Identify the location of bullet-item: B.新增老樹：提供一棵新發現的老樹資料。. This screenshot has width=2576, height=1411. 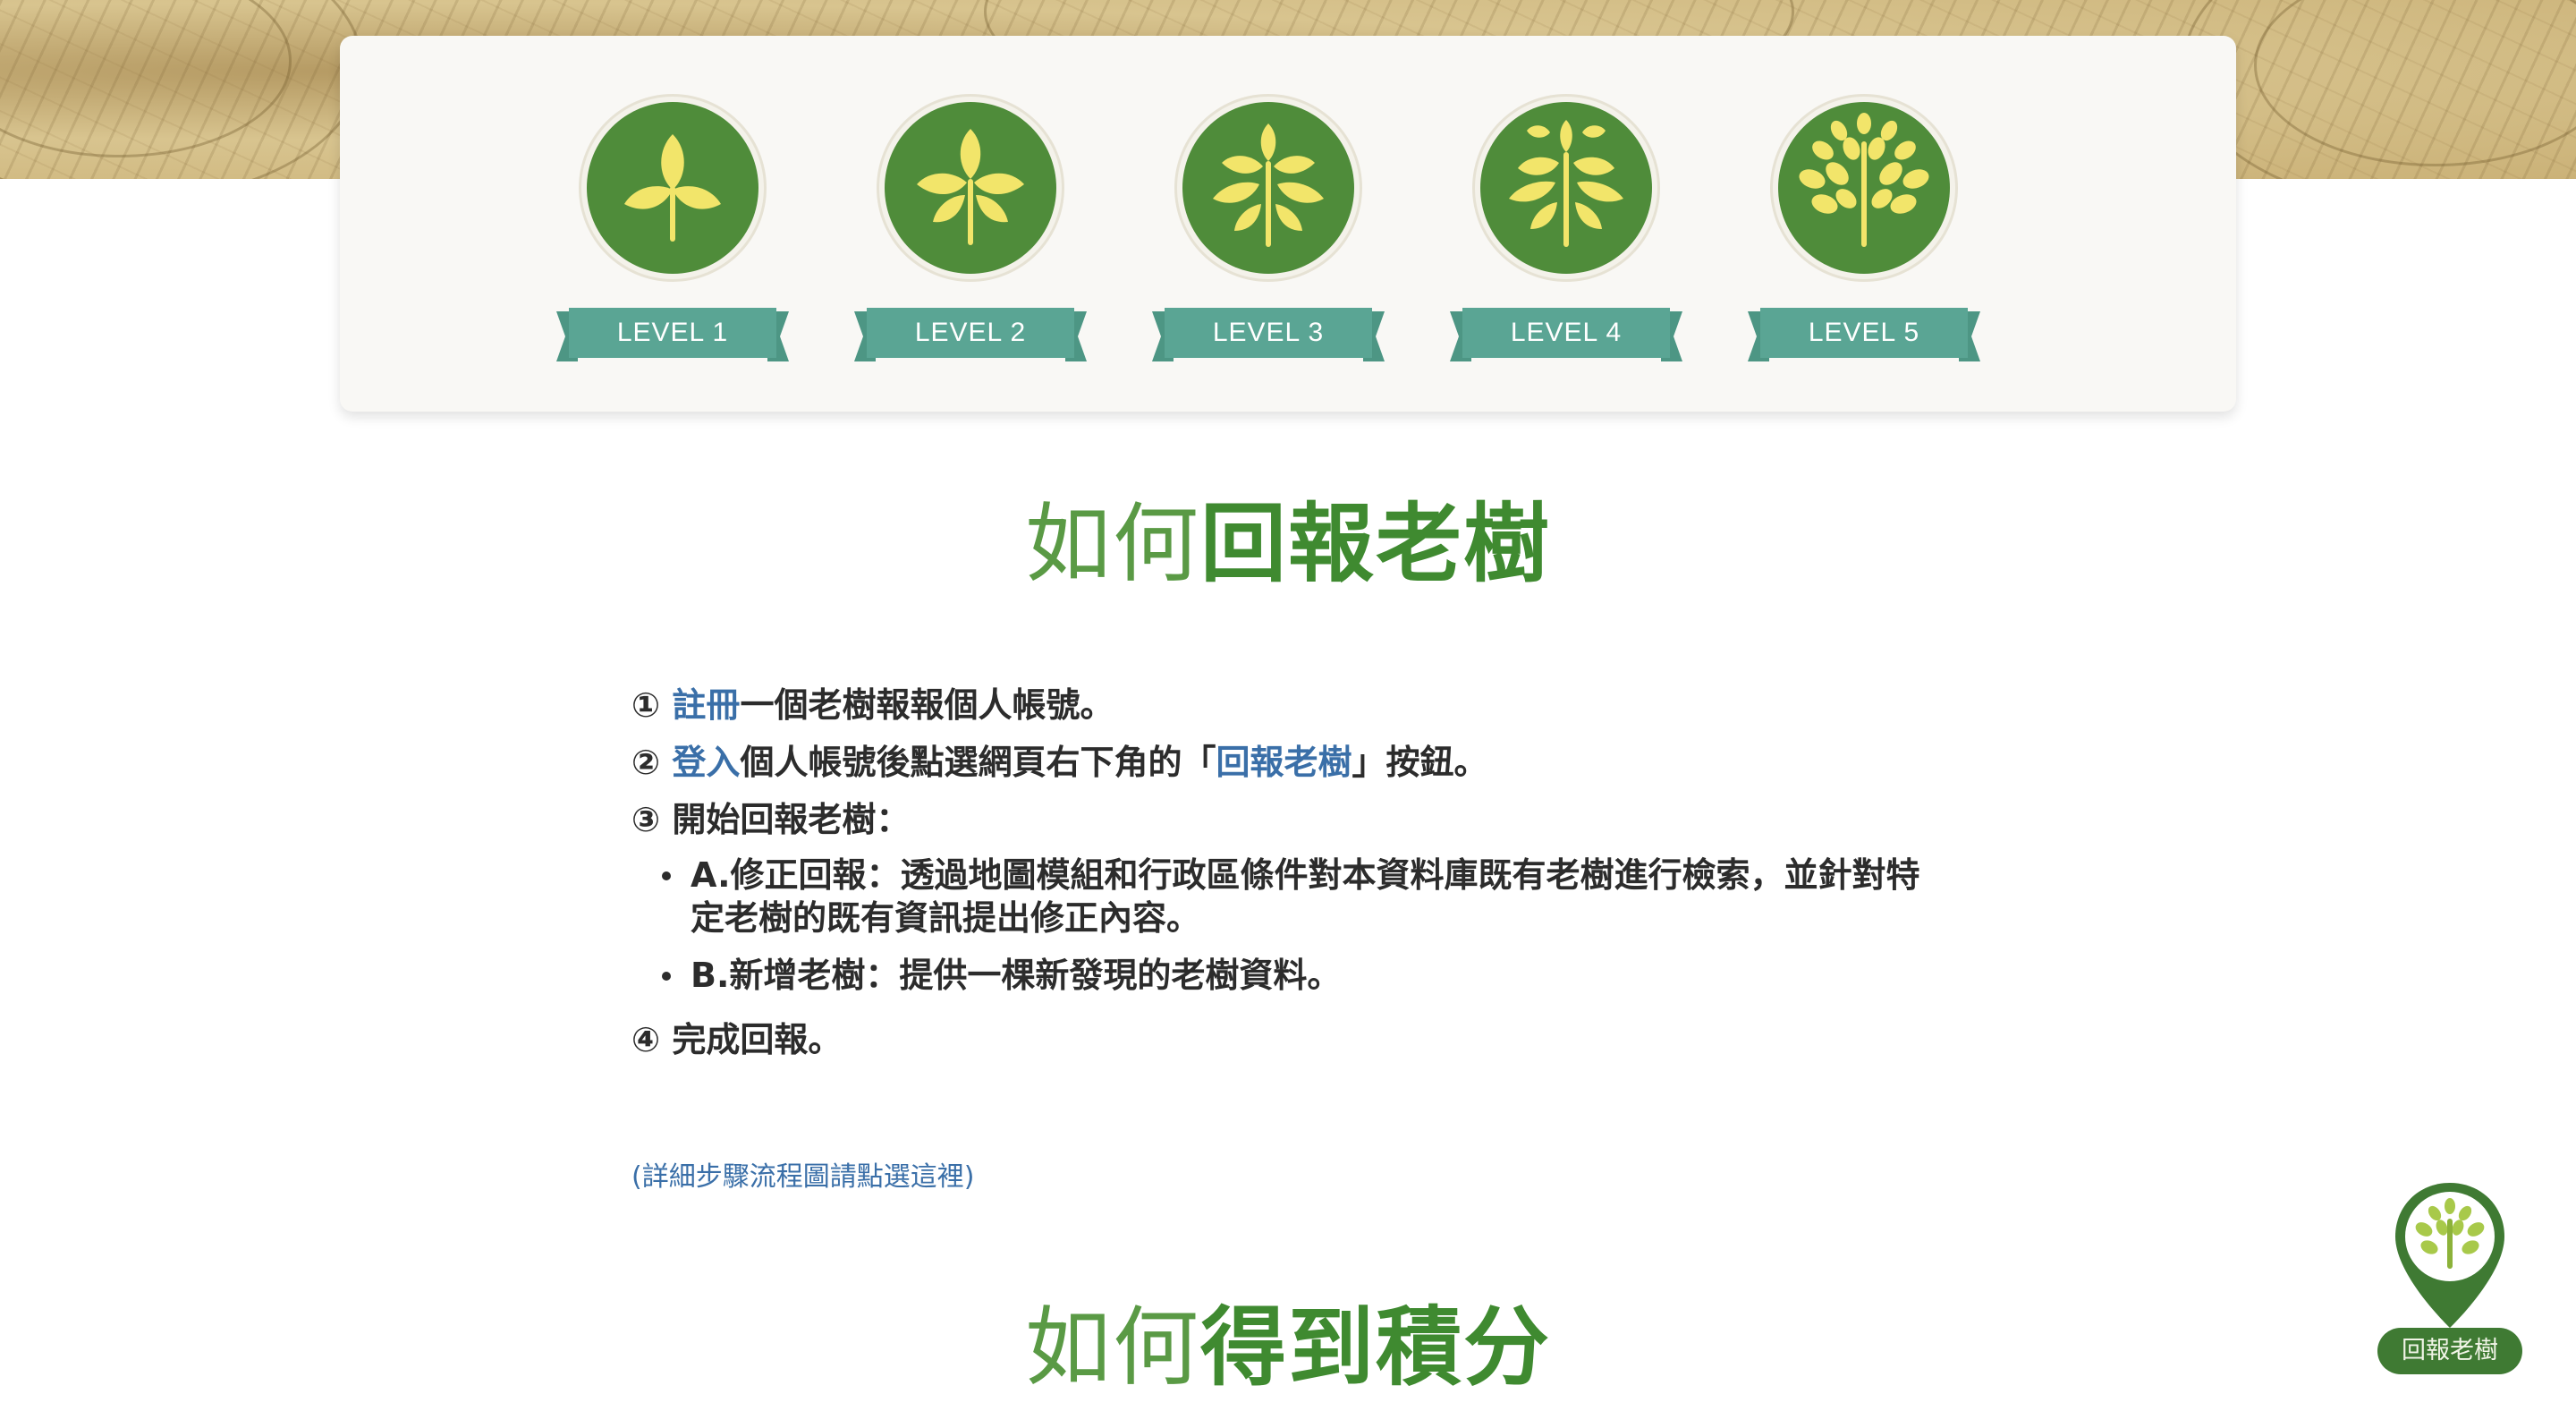
(1288, 975).